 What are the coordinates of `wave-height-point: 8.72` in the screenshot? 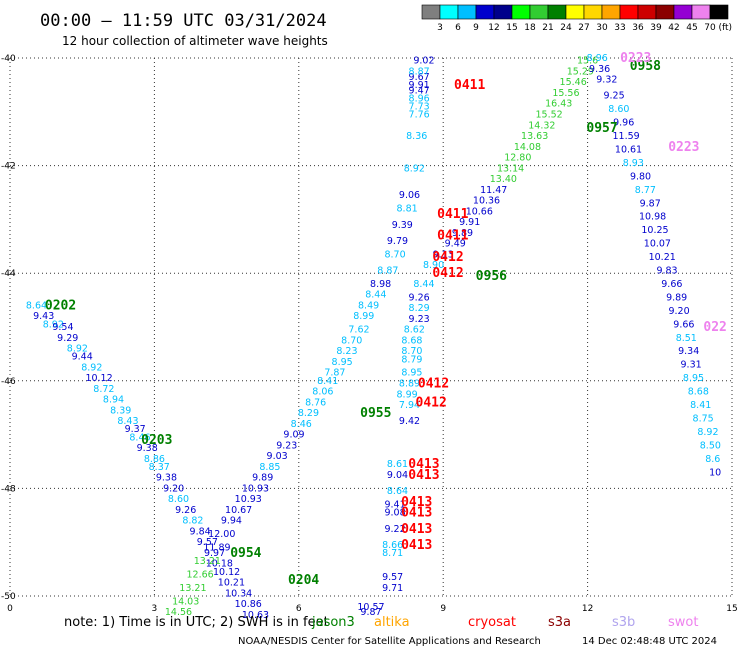 It's located at (103, 389).